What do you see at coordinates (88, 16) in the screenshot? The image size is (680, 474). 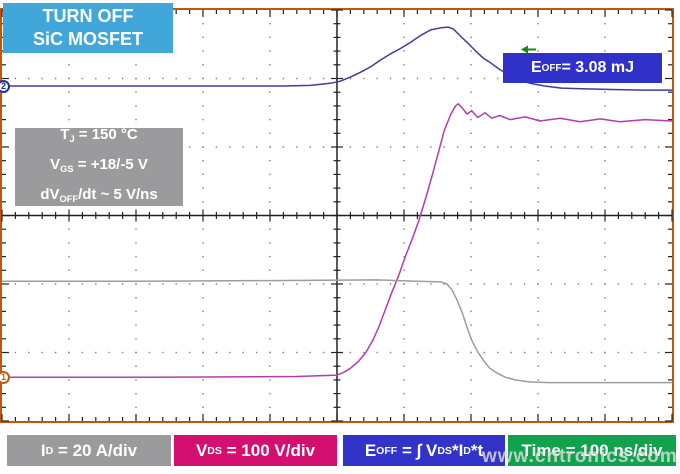 I see `title-line-1: TURN OFF` at bounding box center [88, 16].